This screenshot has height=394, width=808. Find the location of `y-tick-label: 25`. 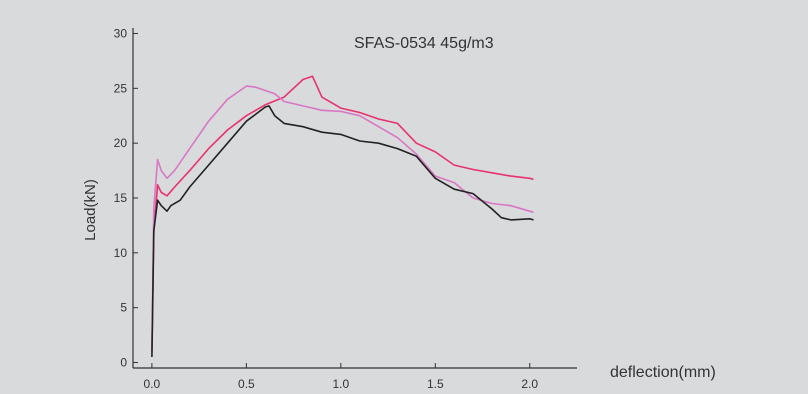

y-tick-label: 25 is located at coordinates (121, 88).